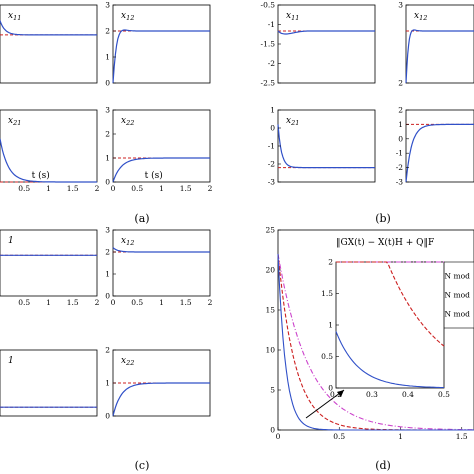 This screenshot has height=474, width=474. What do you see at coordinates (372, 394) in the screenshot?
I see `x-tick-label: 0.3` at bounding box center [372, 394].